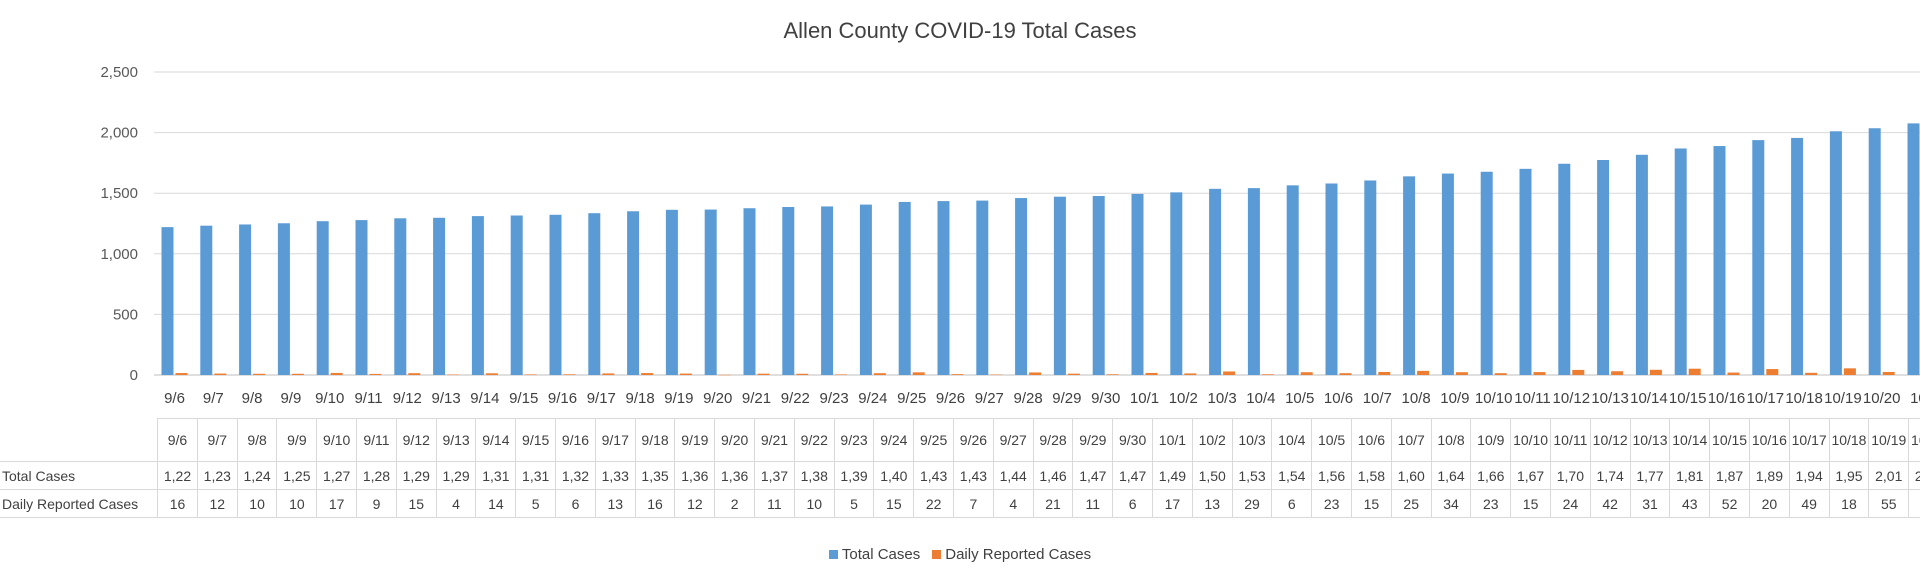 Image resolution: width=1920 pixels, height=585 pixels. I want to click on table-date-cell: 10/2, so click(1212, 440).